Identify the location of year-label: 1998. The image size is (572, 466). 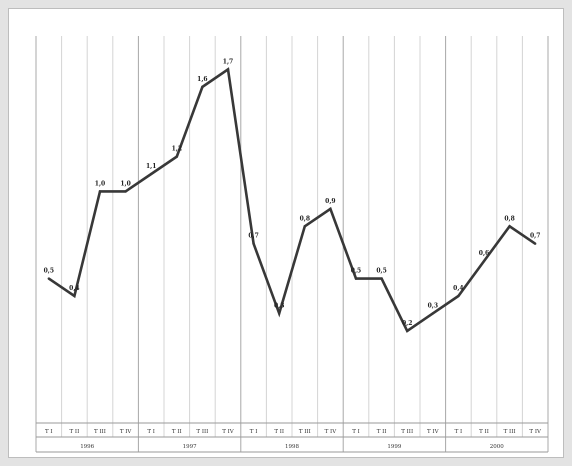
(292, 447).